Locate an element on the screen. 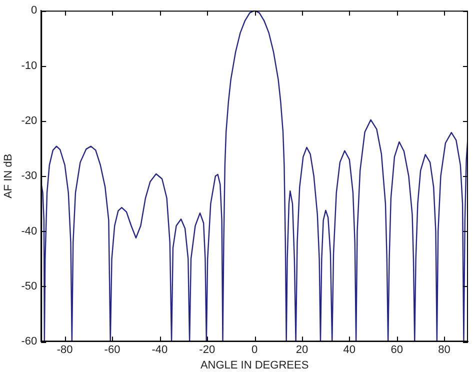 The height and width of the screenshot is (372, 474). x-tick-label: 80 is located at coordinates (444, 350).